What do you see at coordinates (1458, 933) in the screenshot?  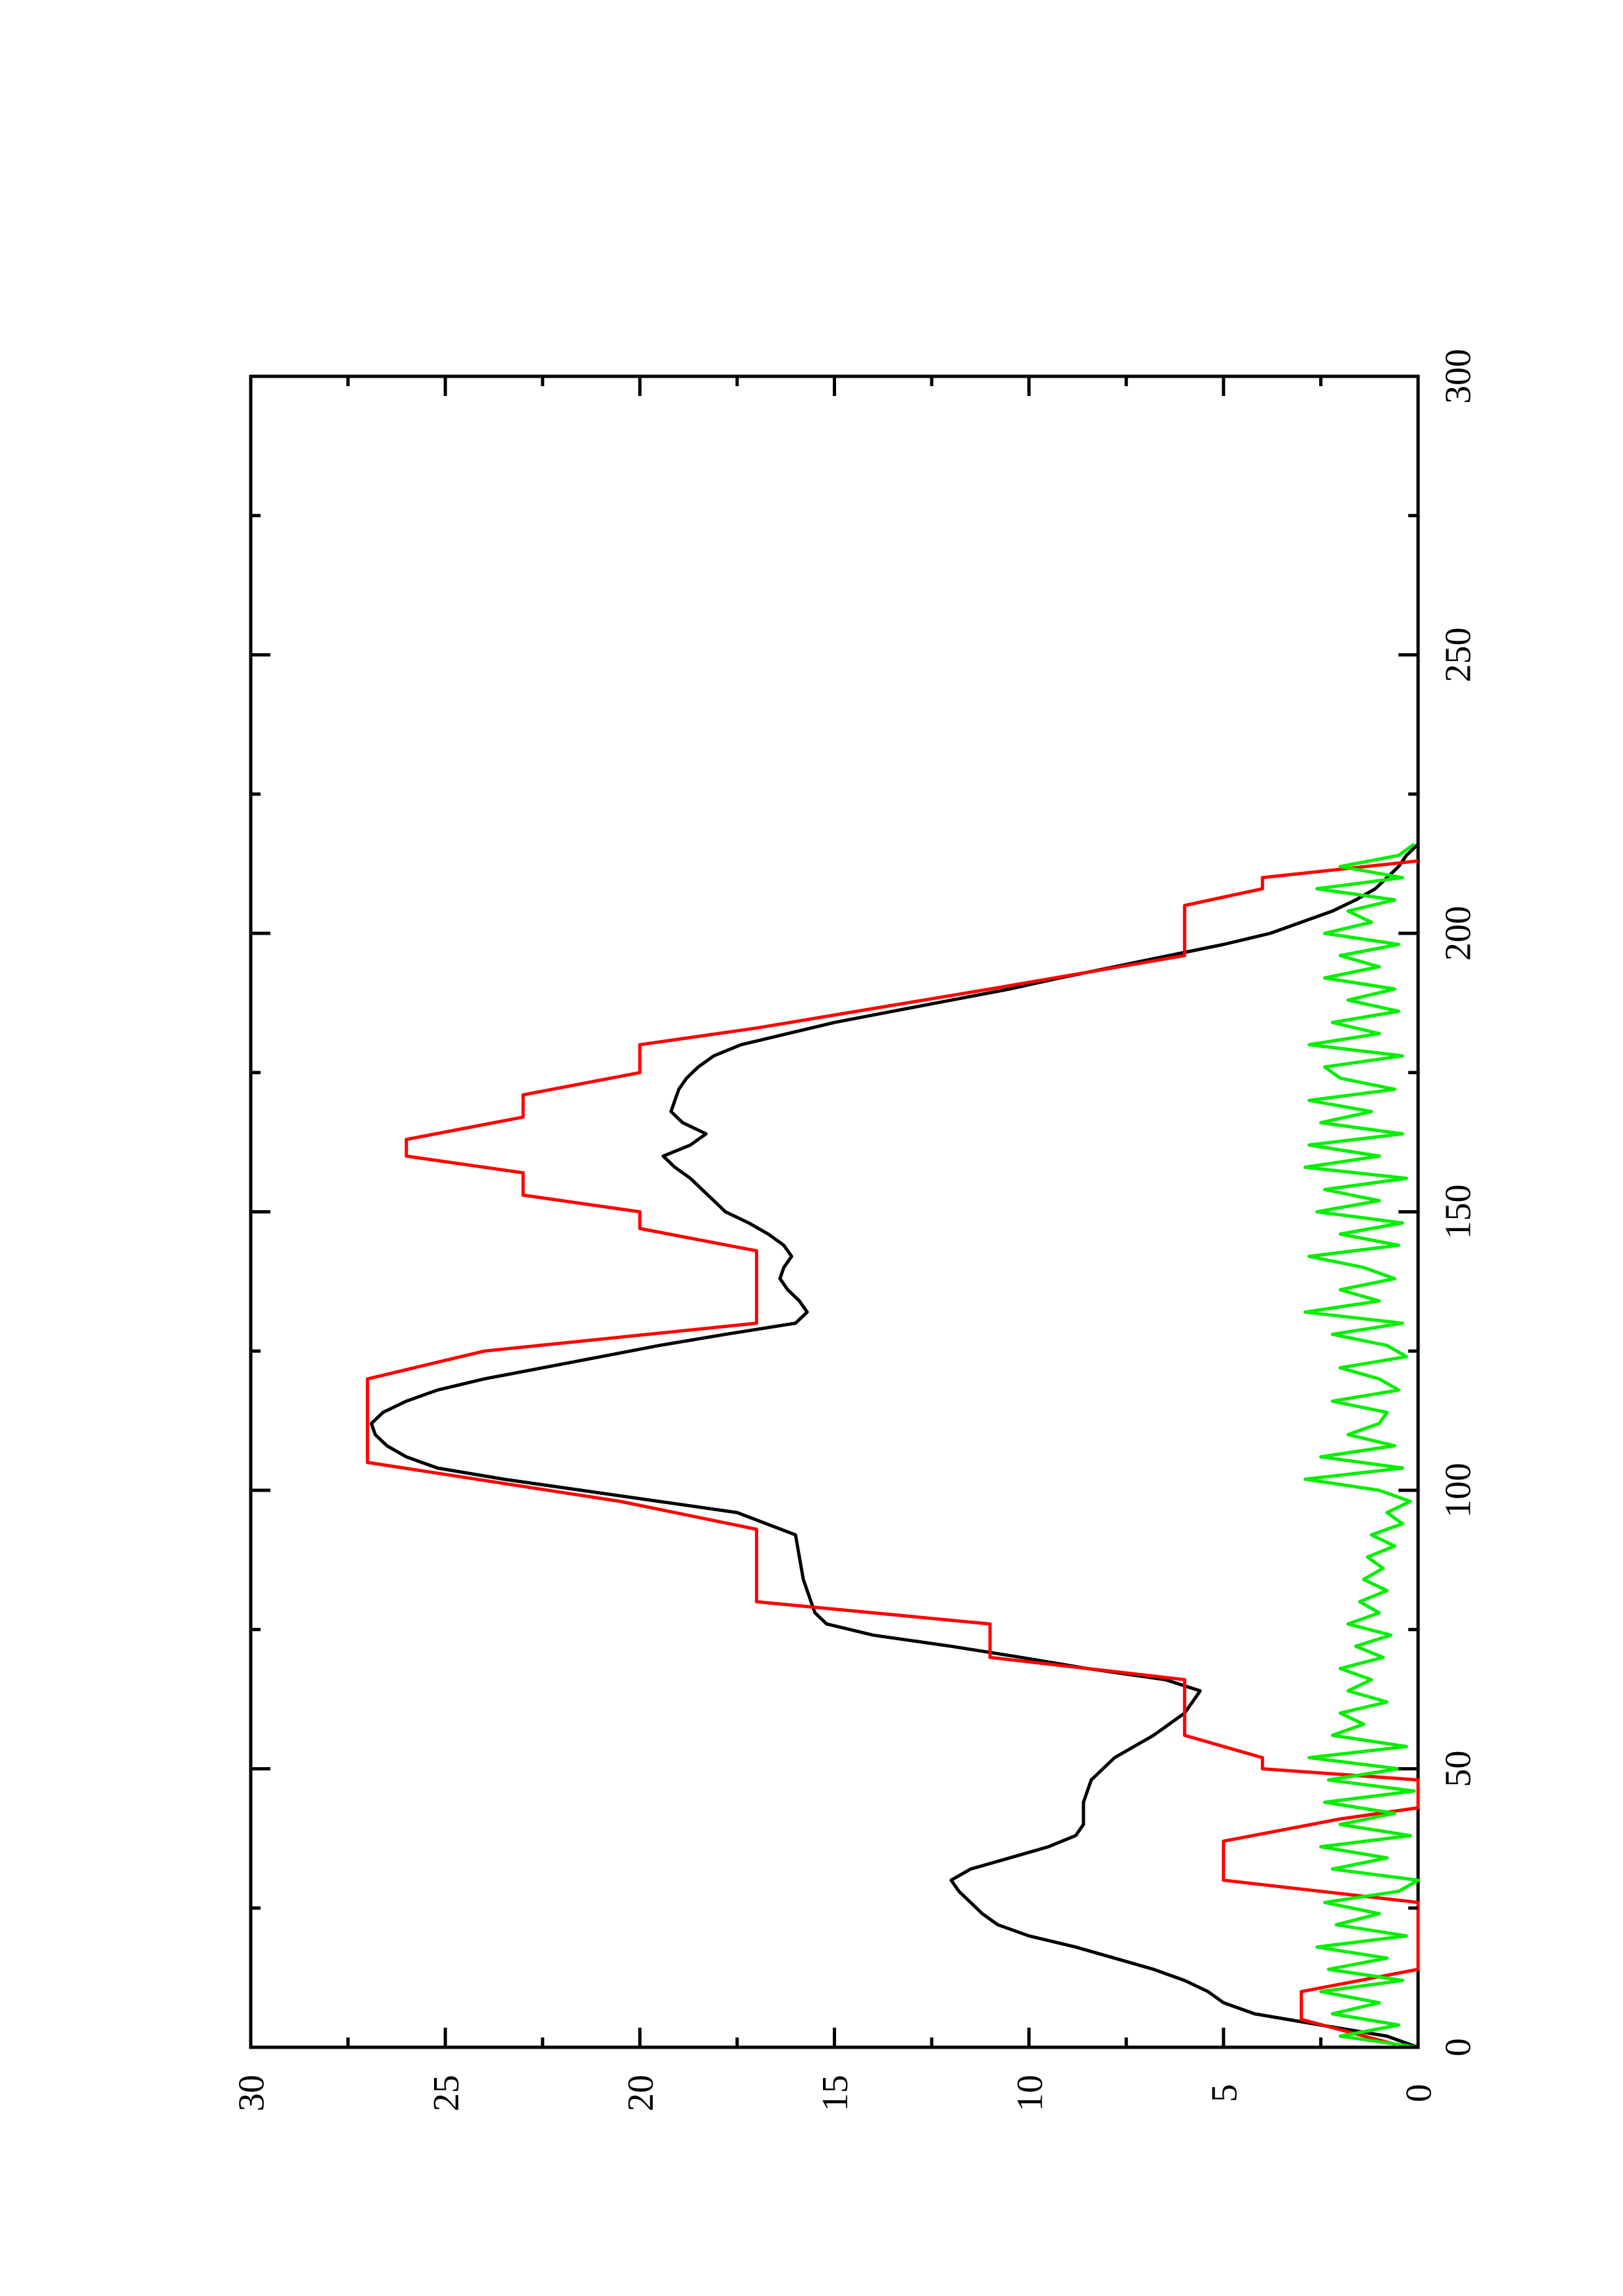 I see `x-tick-label: 200` at bounding box center [1458, 933].